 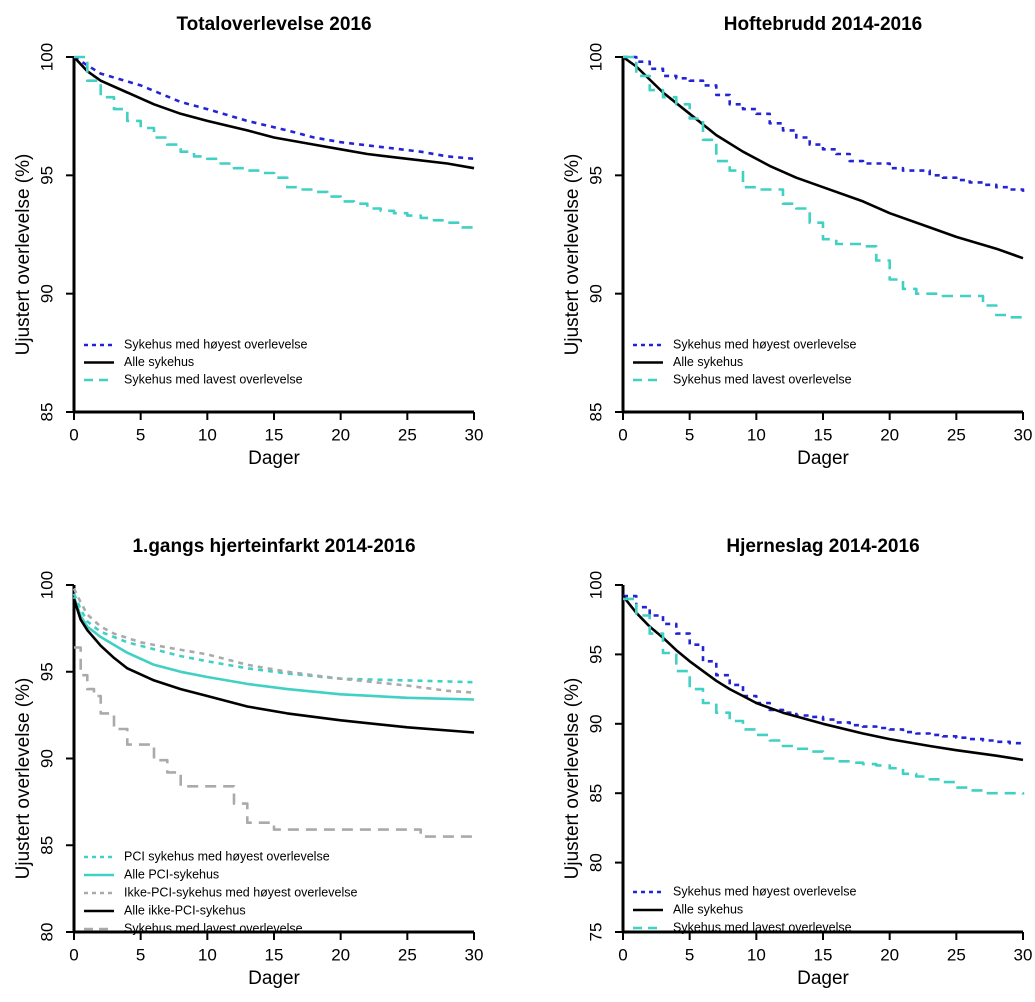 I want to click on y-tick-label: 75, so click(x=595, y=932).